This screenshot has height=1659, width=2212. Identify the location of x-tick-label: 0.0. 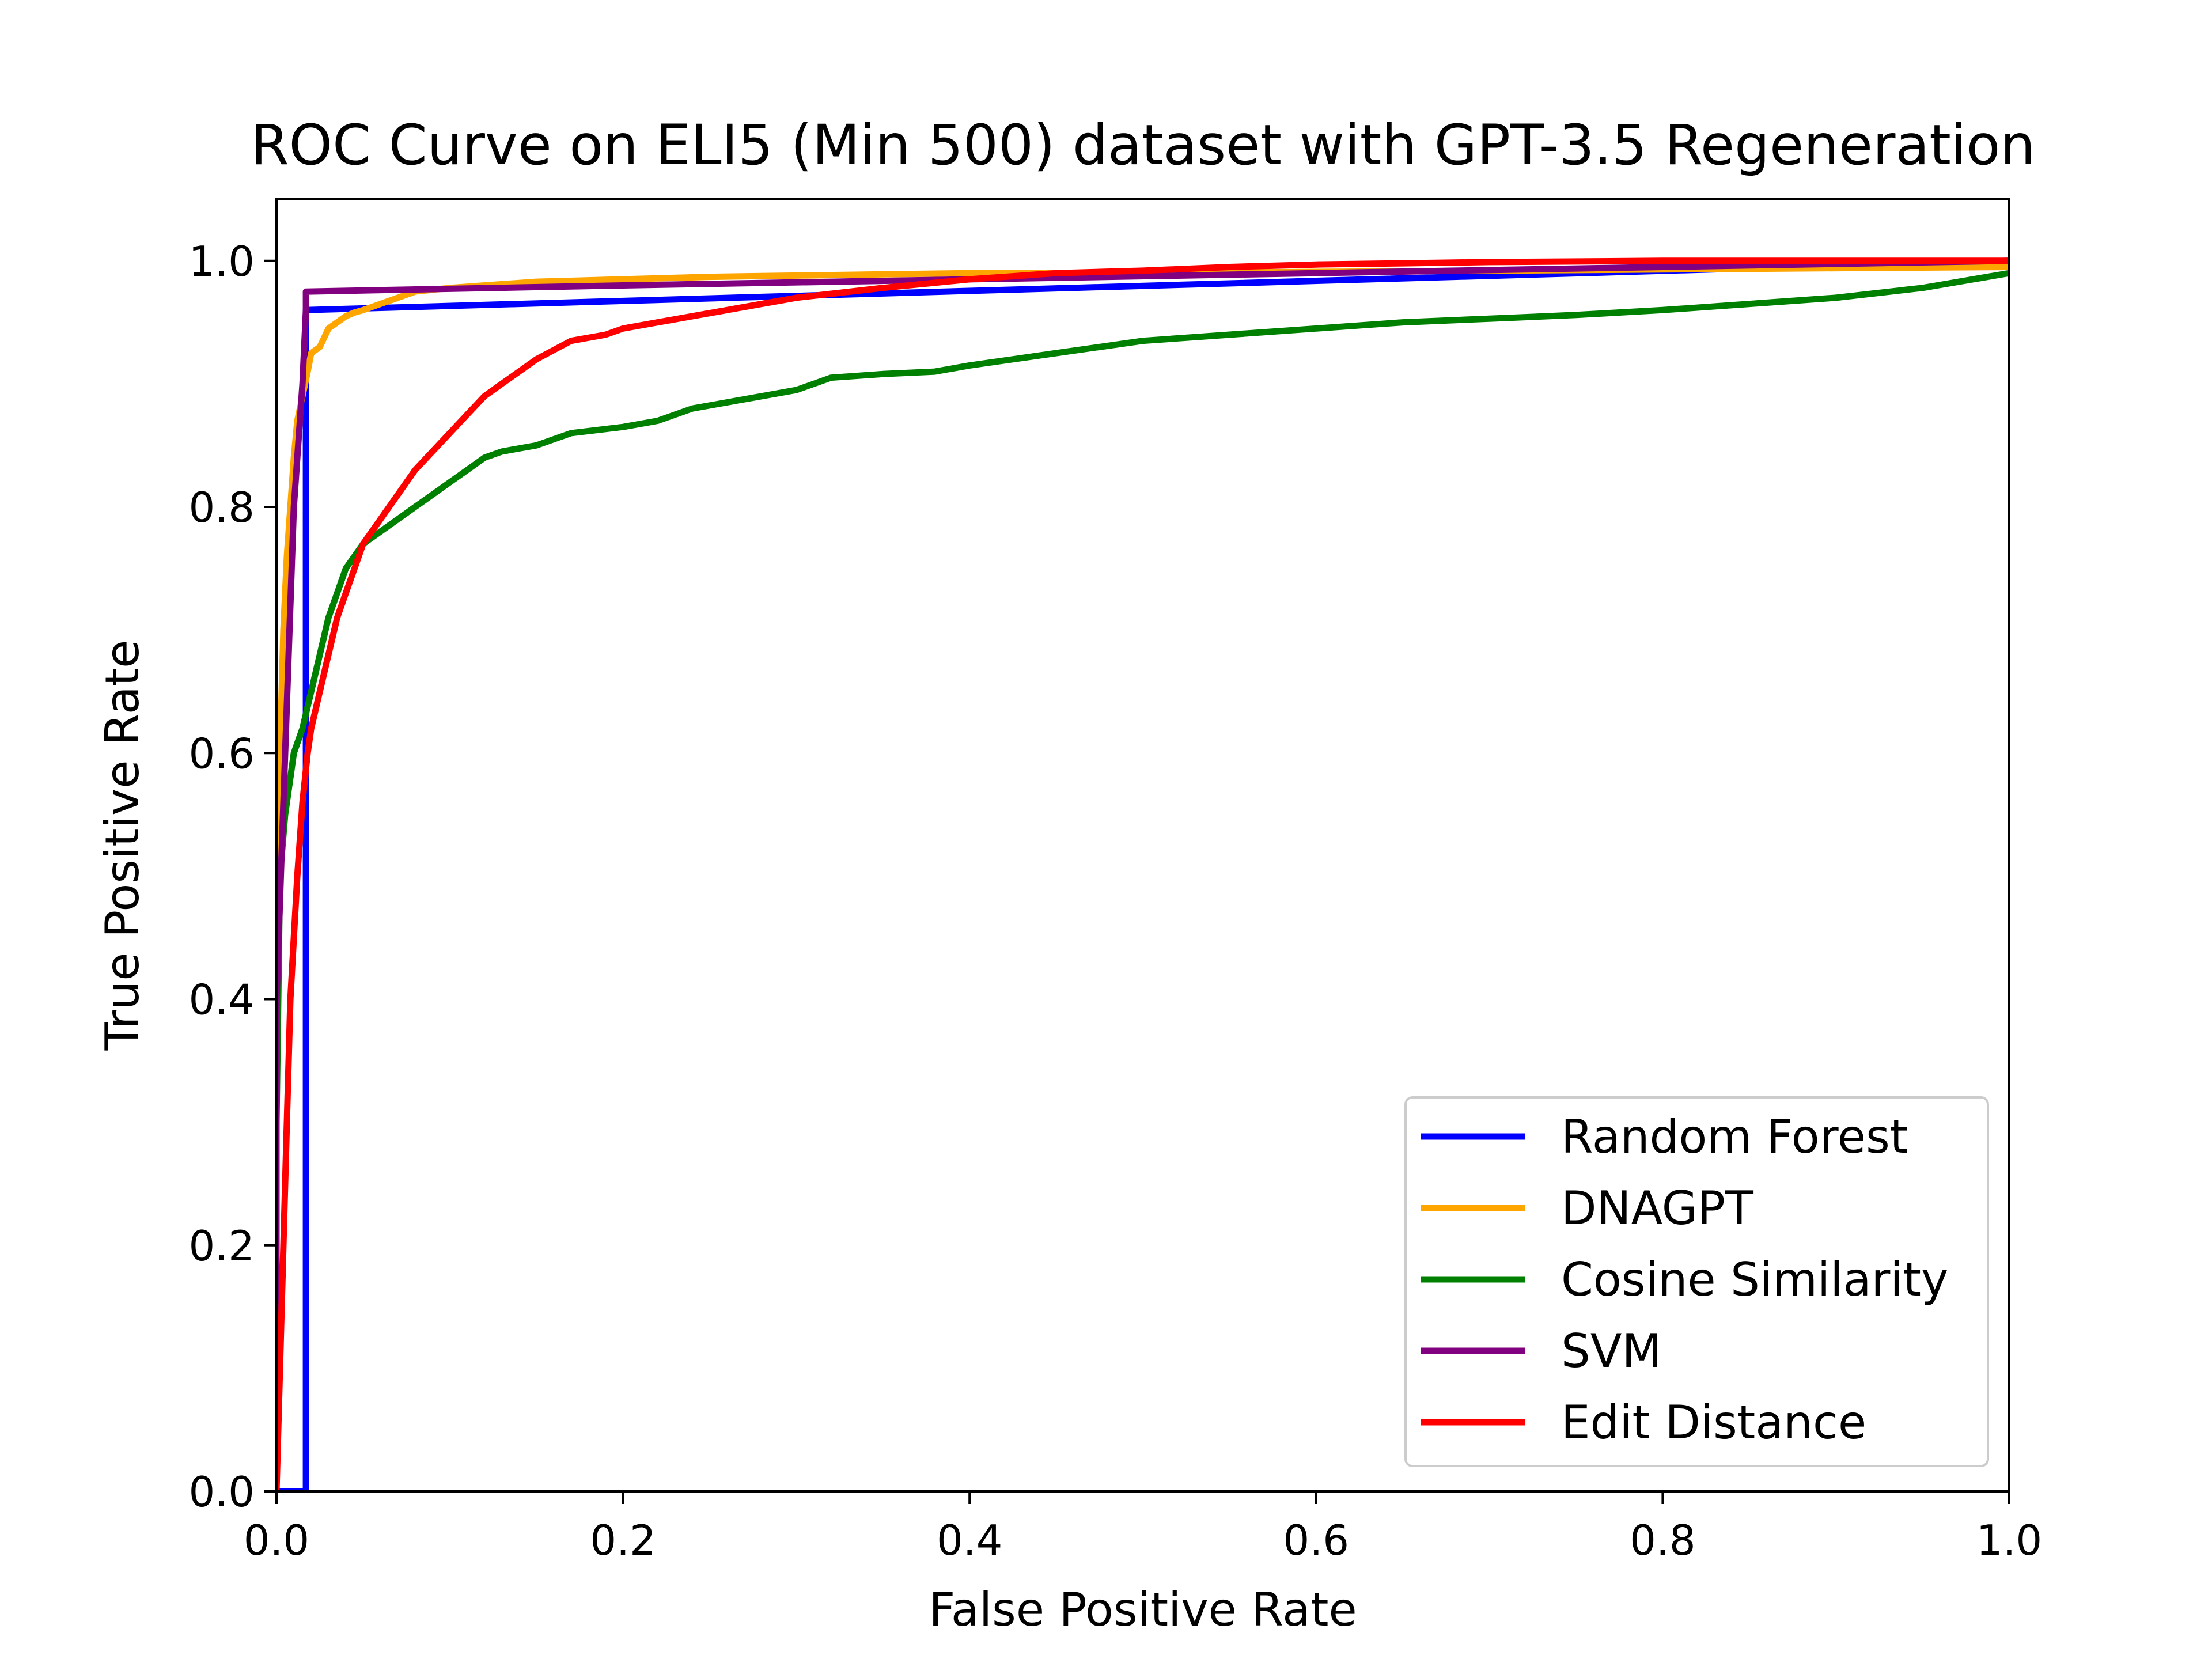
(277, 1540).